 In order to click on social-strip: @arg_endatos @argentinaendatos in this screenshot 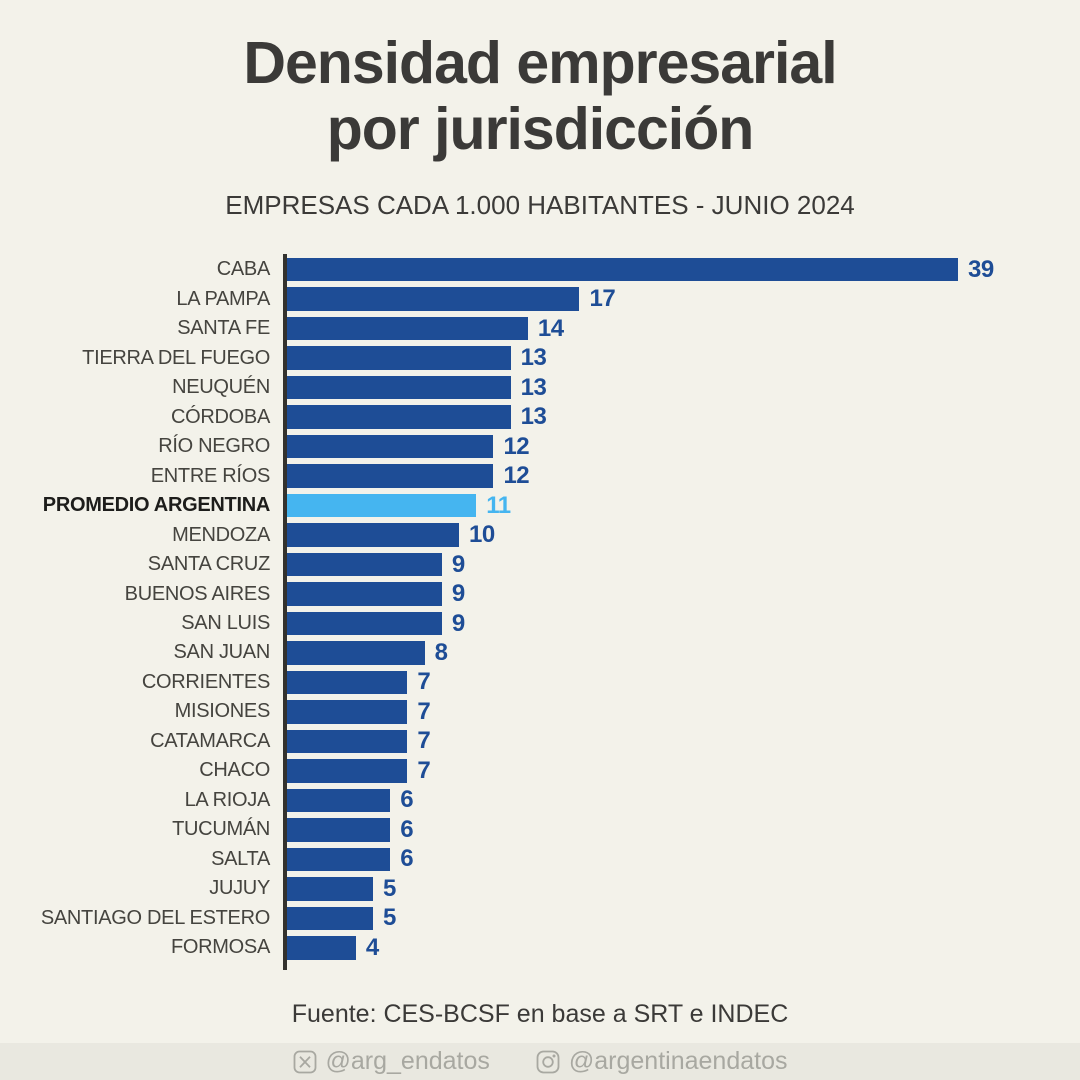, I will do `click(540, 1061)`.